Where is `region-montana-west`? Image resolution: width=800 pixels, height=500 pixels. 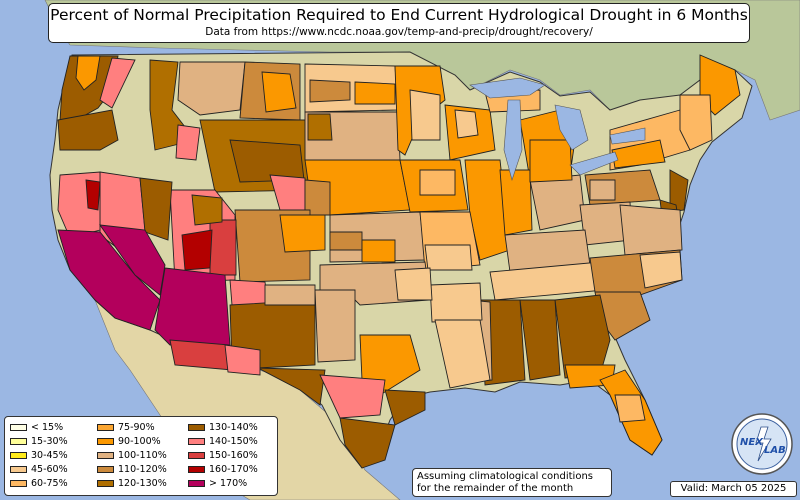 region-montana-west is located at coordinates (211, 88).